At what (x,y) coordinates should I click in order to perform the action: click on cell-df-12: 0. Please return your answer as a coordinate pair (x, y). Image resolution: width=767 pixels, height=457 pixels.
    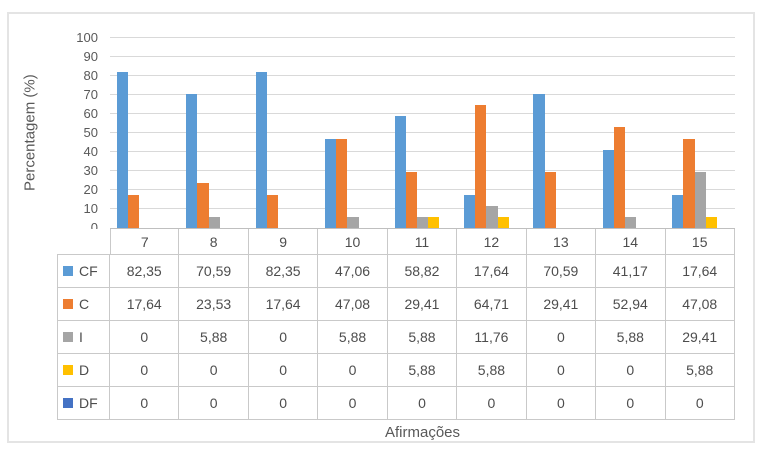
    Looking at the image, I should click on (492, 403).